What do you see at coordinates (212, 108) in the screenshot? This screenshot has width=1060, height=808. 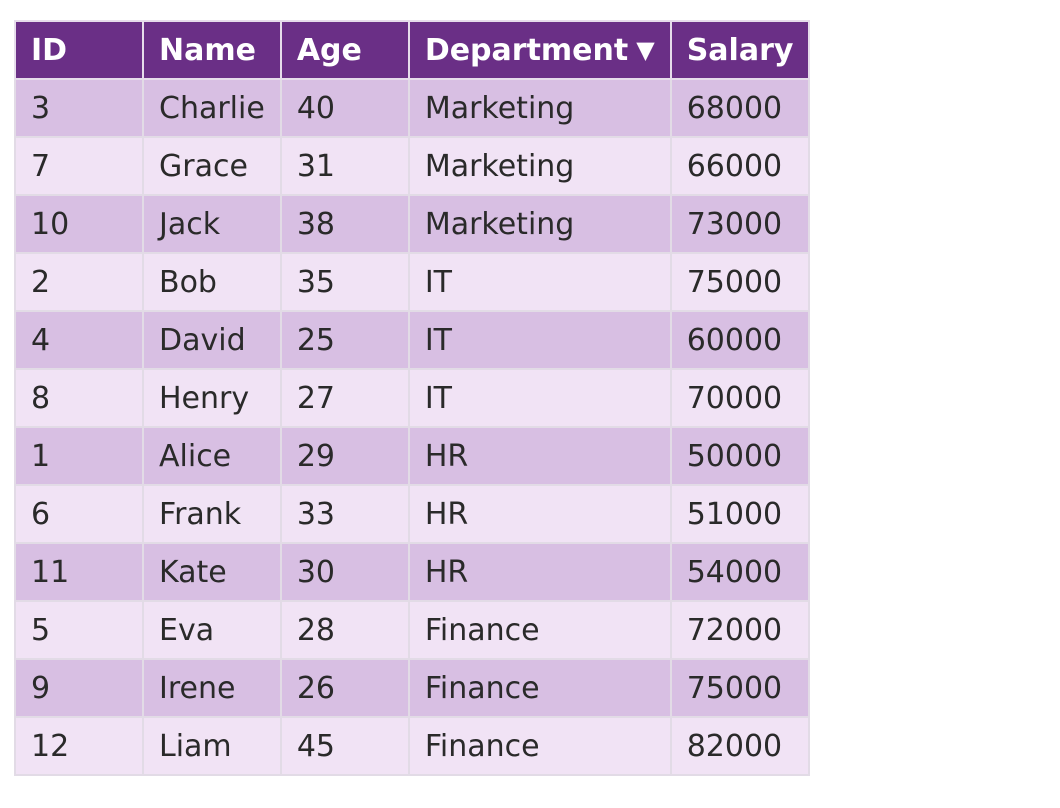 I see `cell-name: Charlie` at bounding box center [212, 108].